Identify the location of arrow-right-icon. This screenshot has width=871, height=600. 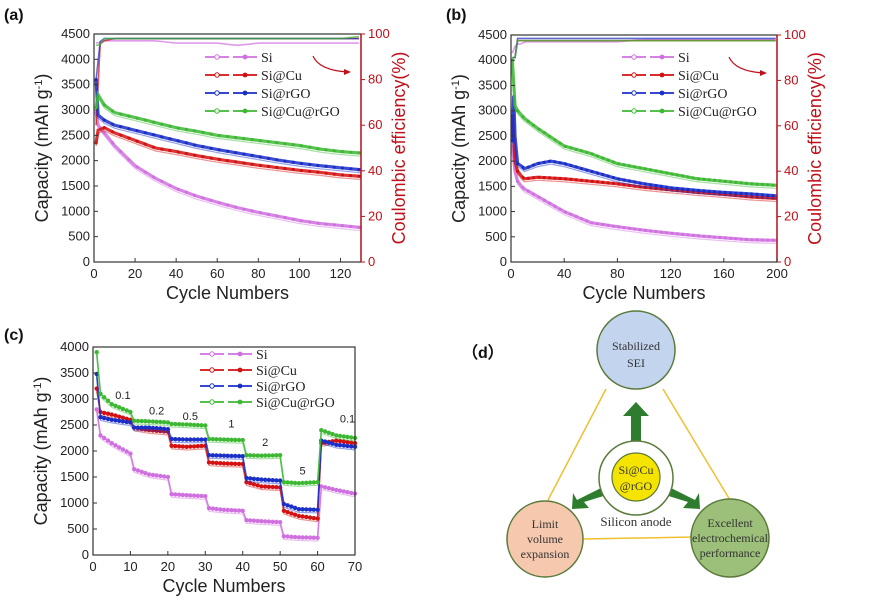
(681, 497).